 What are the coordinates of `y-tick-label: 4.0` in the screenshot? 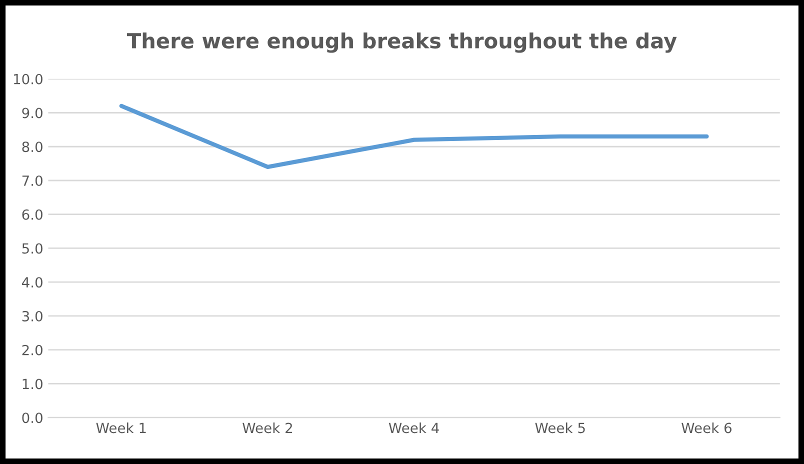 It's located at (32, 282).